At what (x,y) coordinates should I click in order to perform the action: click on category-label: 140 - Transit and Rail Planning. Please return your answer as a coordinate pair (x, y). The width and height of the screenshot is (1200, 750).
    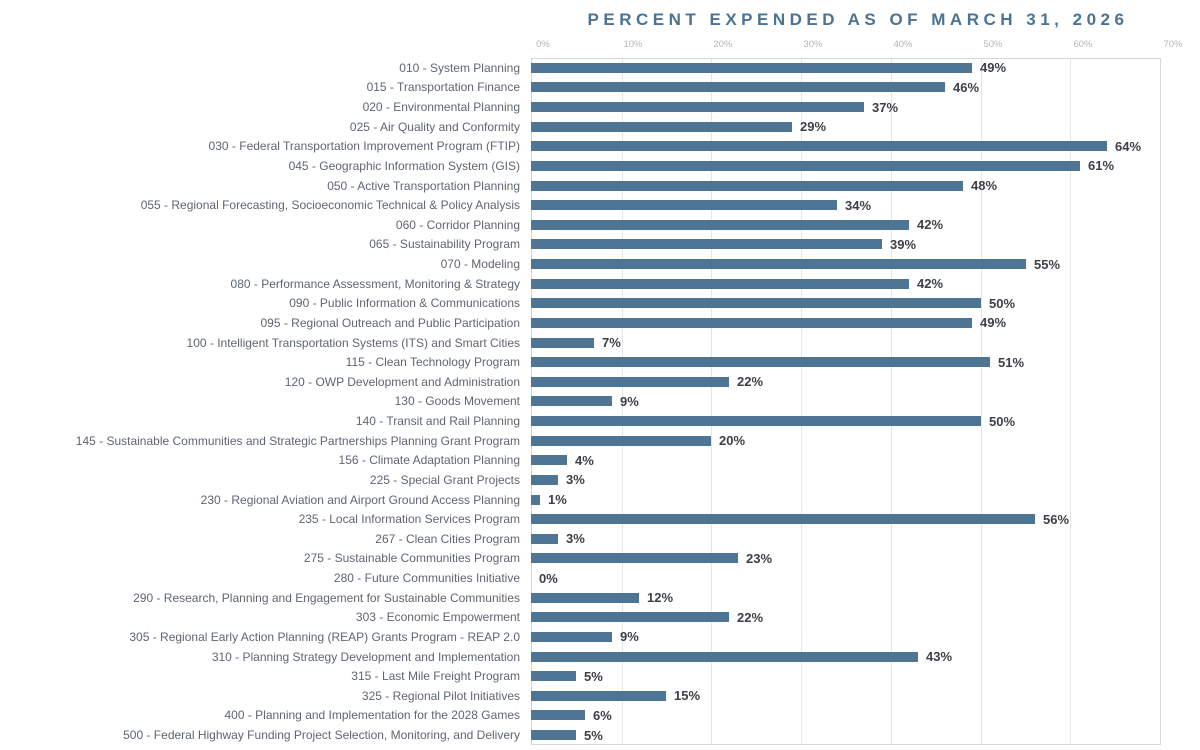
    Looking at the image, I should click on (437, 421).